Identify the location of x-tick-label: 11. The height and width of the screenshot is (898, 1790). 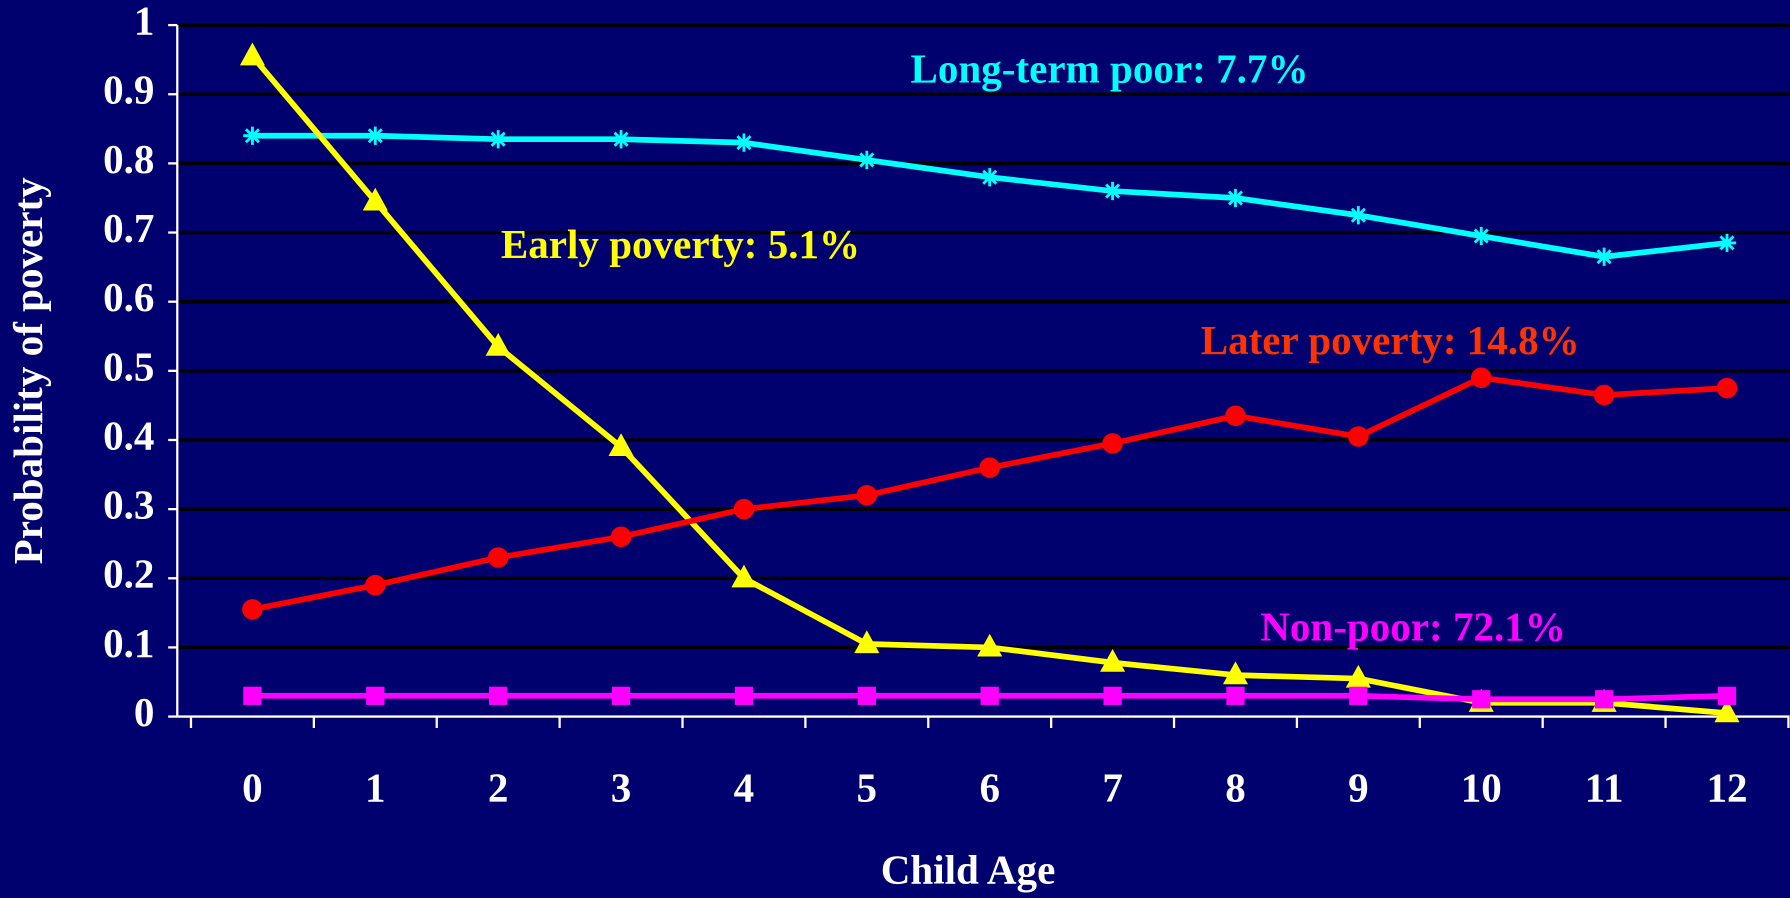
(1604, 787).